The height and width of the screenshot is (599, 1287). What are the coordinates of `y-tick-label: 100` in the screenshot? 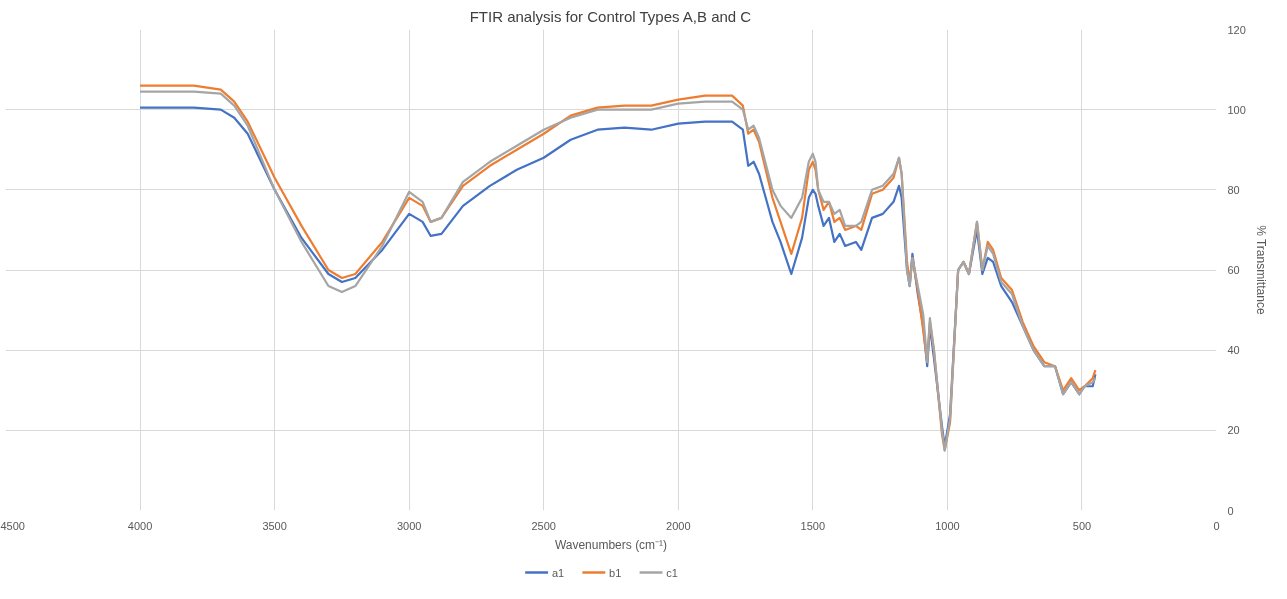 It's located at (1236, 109).